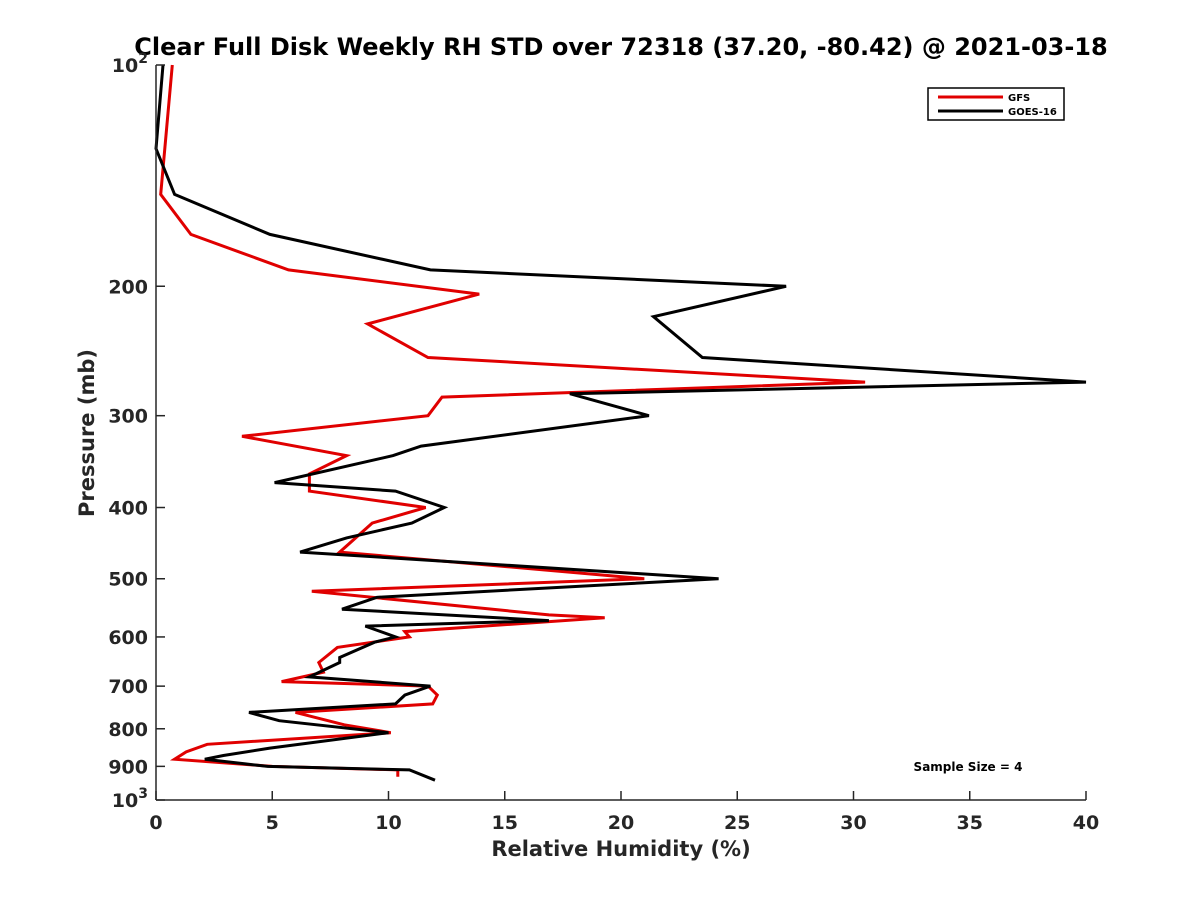 This screenshot has width=1200, height=900. Describe the element at coordinates (1019, 98) in the screenshot. I see `legend-label: GFS` at that location.